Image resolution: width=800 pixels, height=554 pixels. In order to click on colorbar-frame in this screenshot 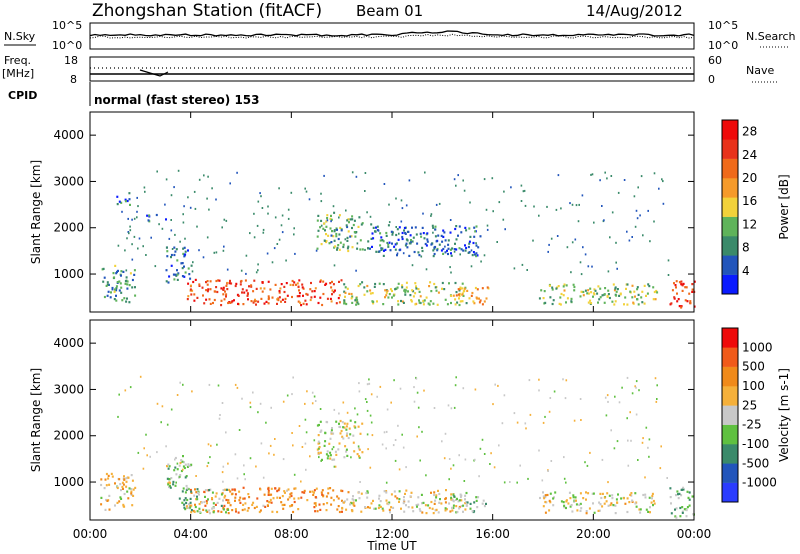, I will do `click(730, 207)`.